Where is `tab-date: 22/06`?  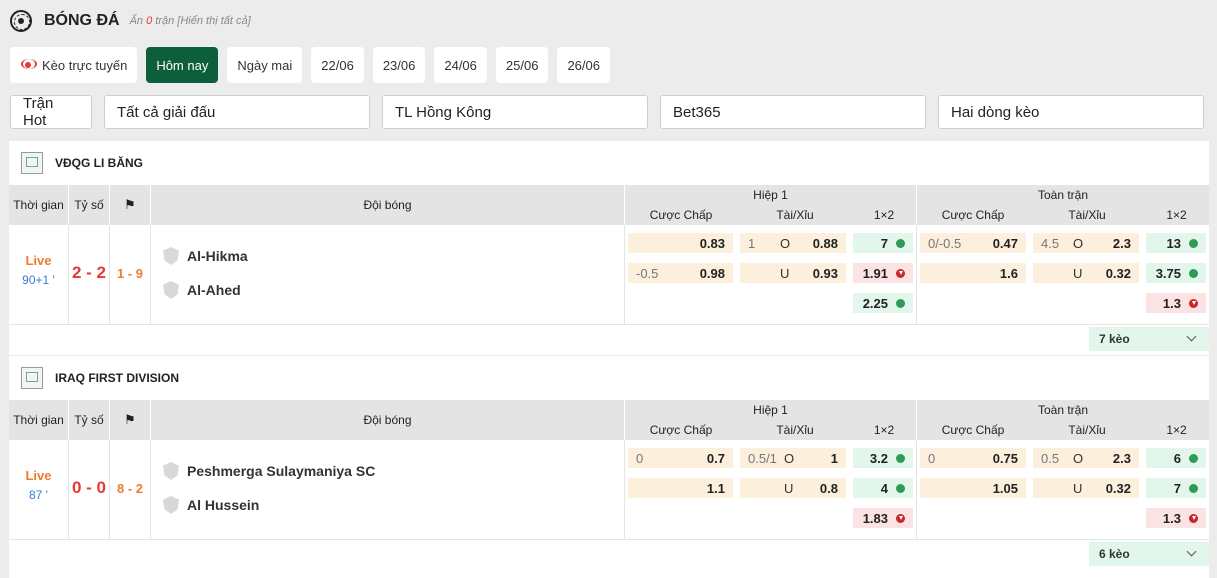
tab-date: 22/06 is located at coordinates (337, 65).